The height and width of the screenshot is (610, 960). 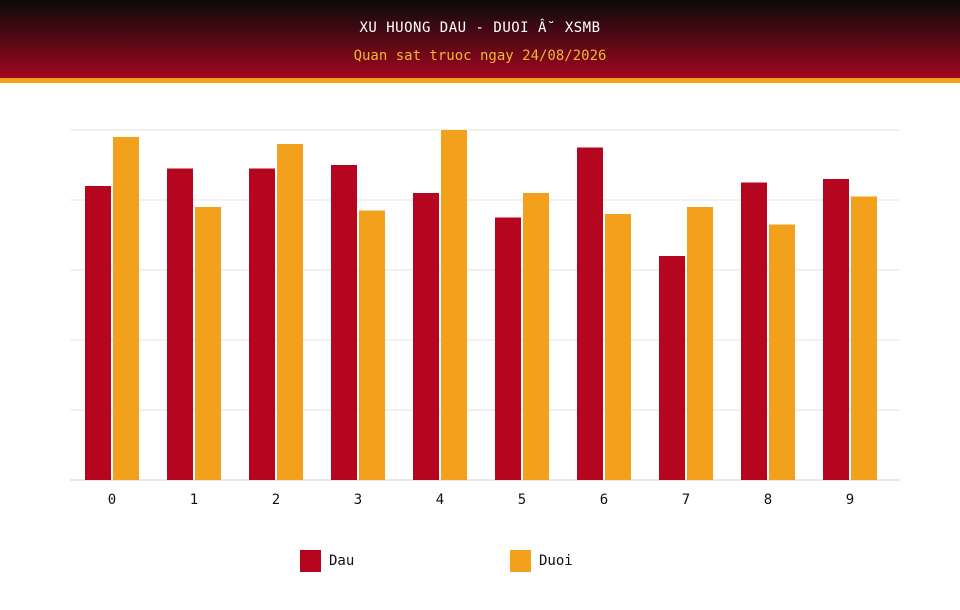 What do you see at coordinates (194, 500) in the screenshot?
I see `x-tick-label: 1` at bounding box center [194, 500].